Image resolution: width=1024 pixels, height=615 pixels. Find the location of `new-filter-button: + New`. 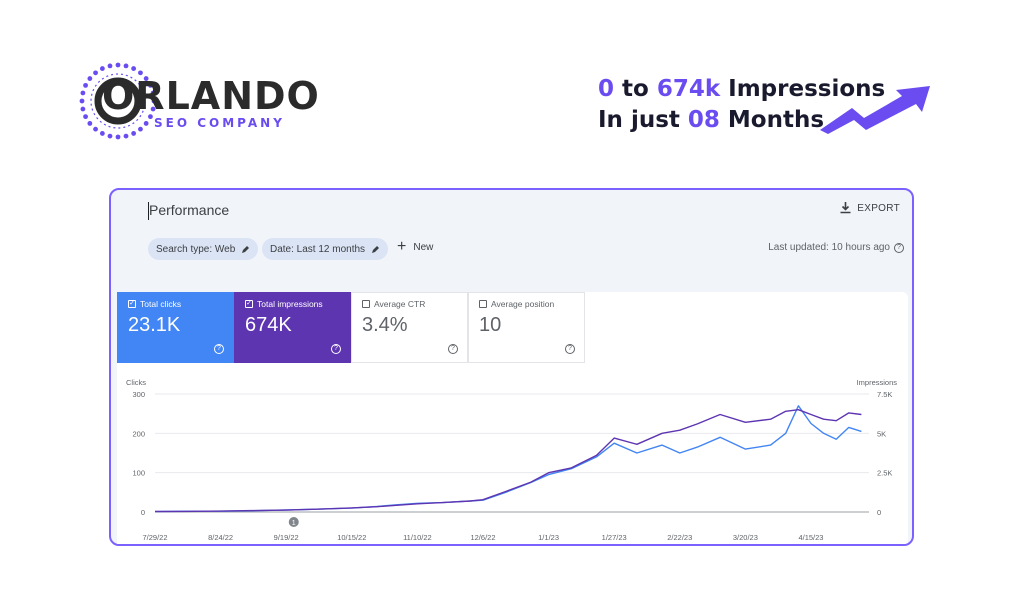

new-filter-button: + New is located at coordinates (415, 246).